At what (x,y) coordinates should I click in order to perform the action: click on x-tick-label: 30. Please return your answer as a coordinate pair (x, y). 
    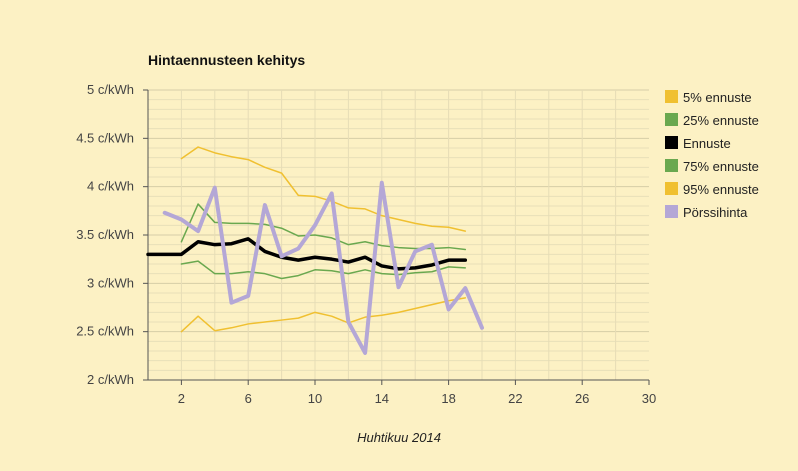
    Looking at the image, I should click on (649, 398).